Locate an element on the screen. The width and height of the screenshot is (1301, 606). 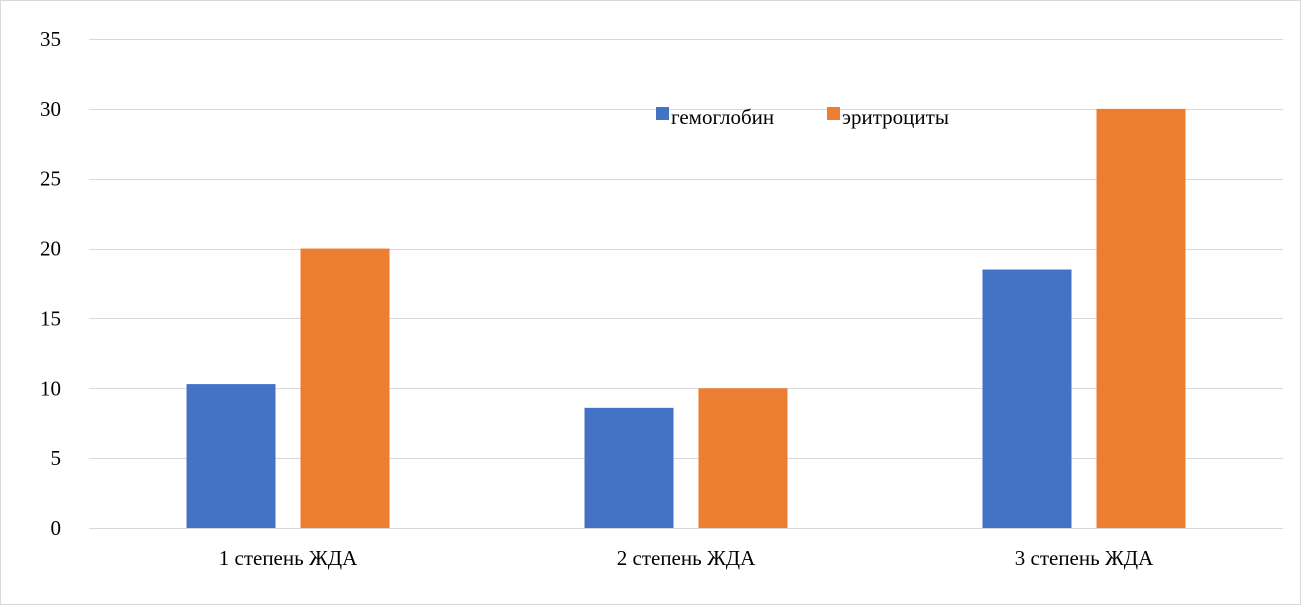
legend: гемоглобин эритроциты is located at coordinates (802, 117).